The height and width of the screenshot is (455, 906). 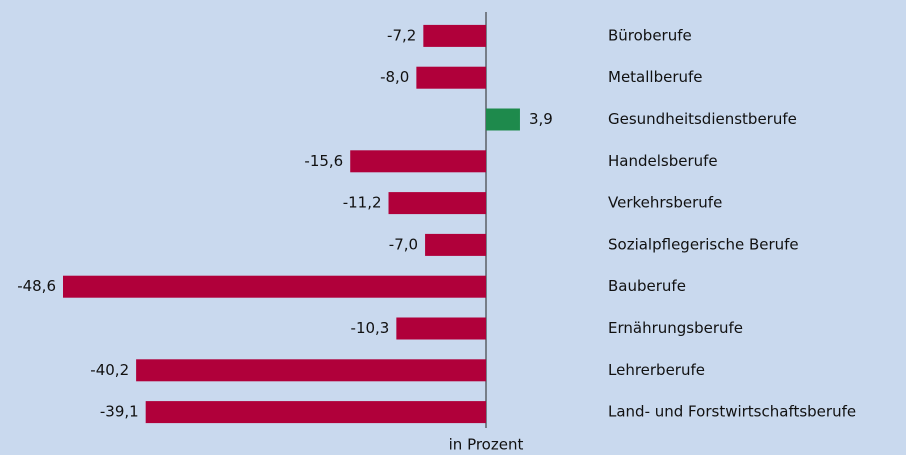 What do you see at coordinates (403, 244) in the screenshot?
I see `value-label: -7,0` at bounding box center [403, 244].